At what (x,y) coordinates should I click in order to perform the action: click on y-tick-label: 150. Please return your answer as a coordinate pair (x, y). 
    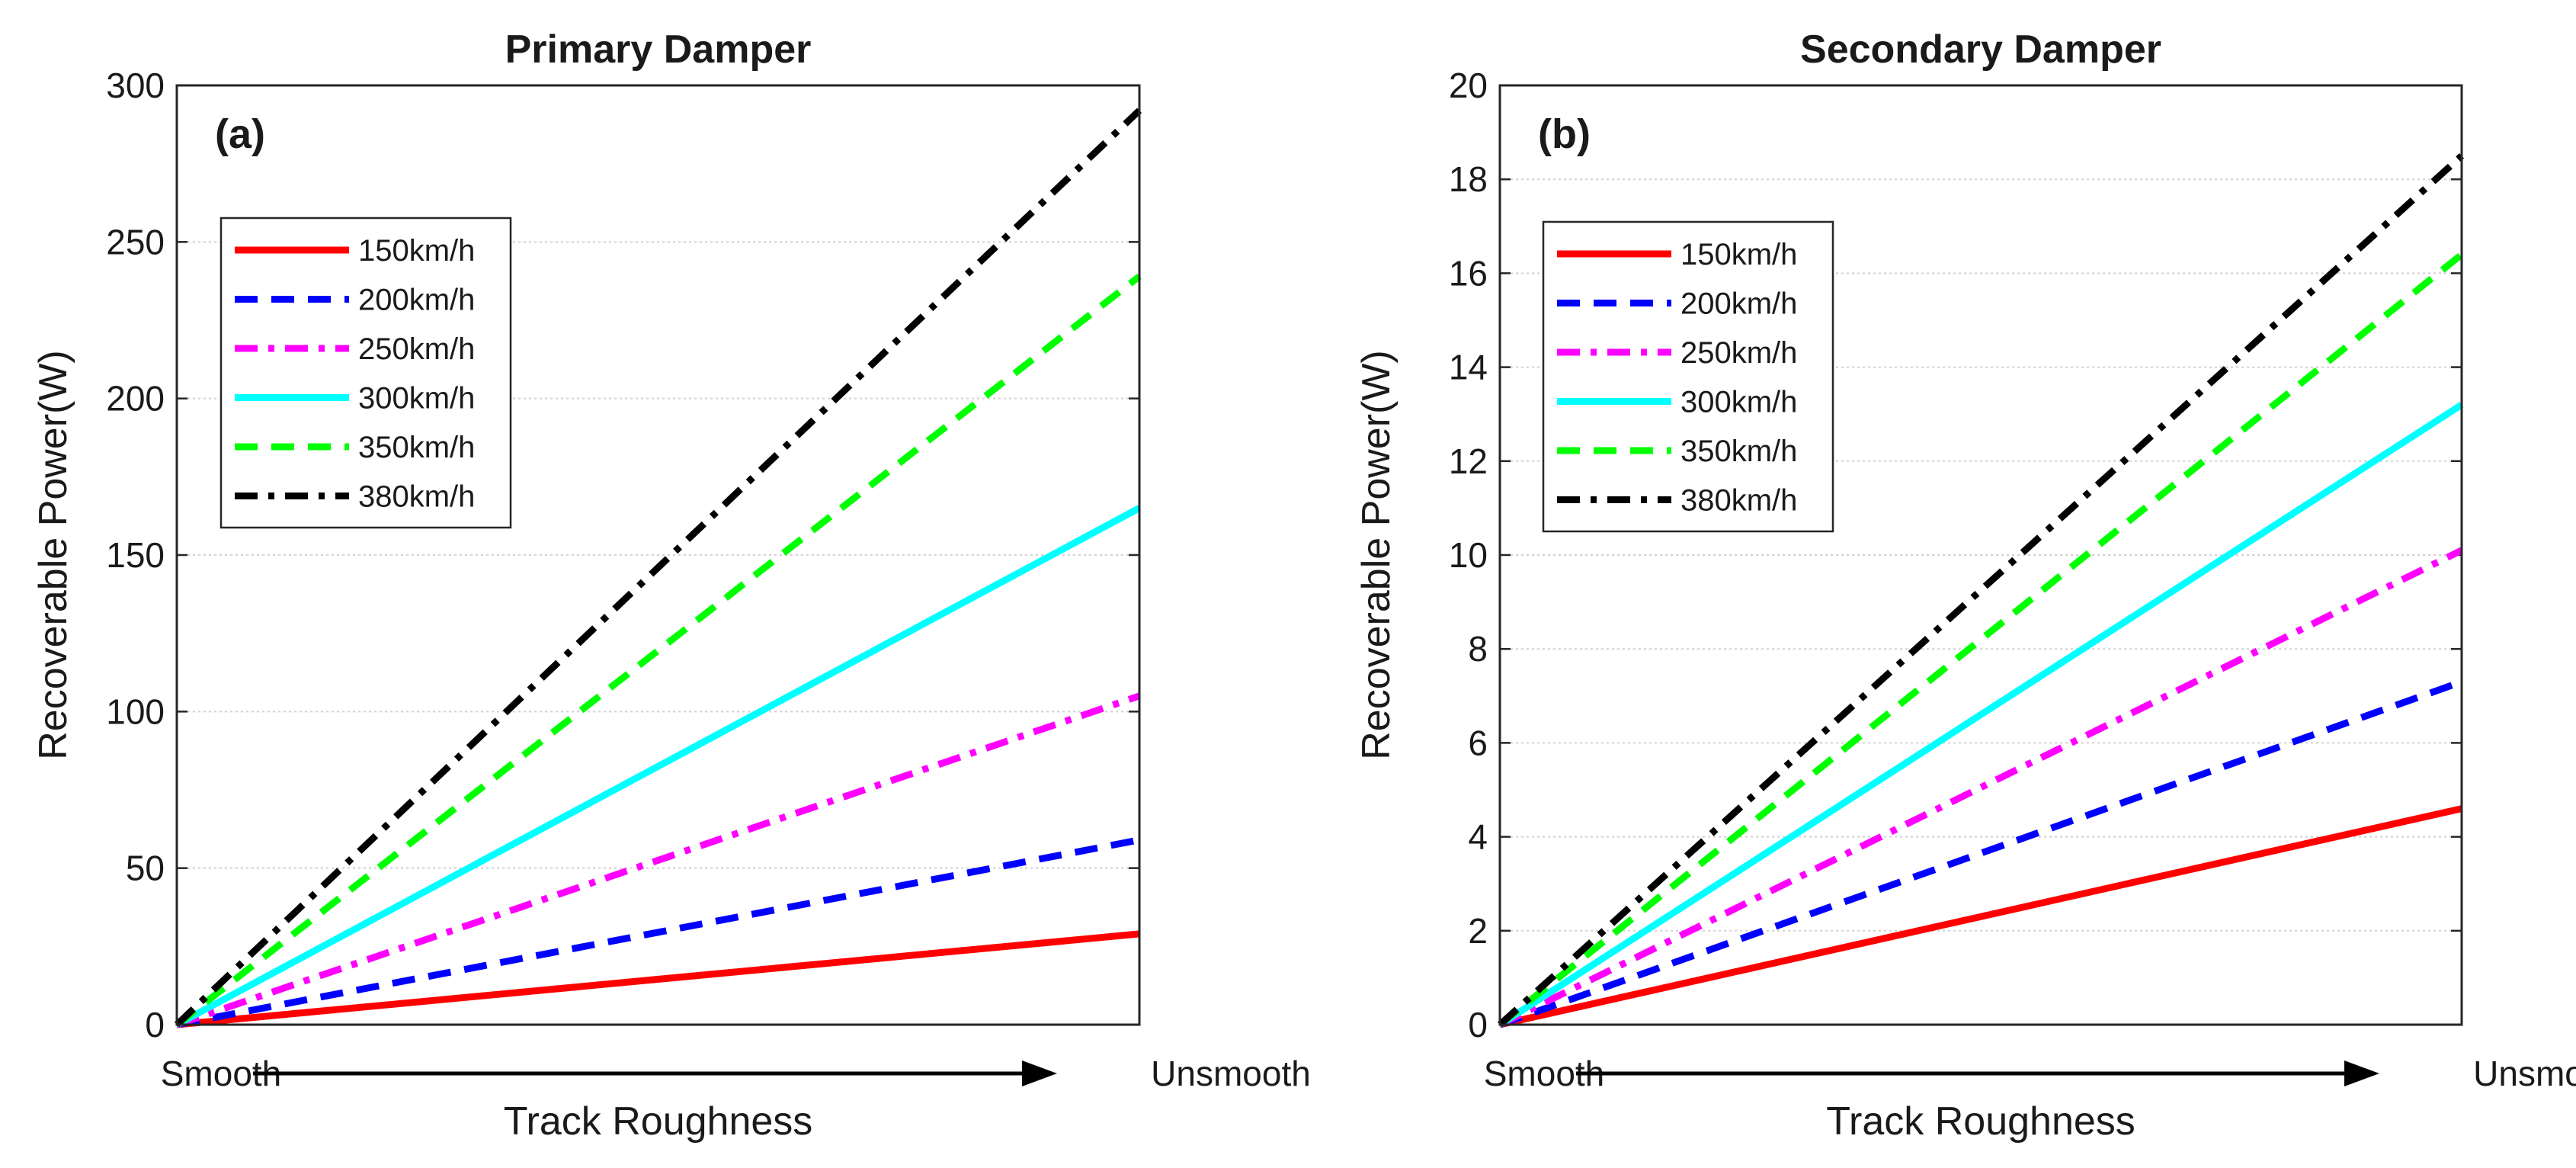
    Looking at the image, I should click on (135, 555).